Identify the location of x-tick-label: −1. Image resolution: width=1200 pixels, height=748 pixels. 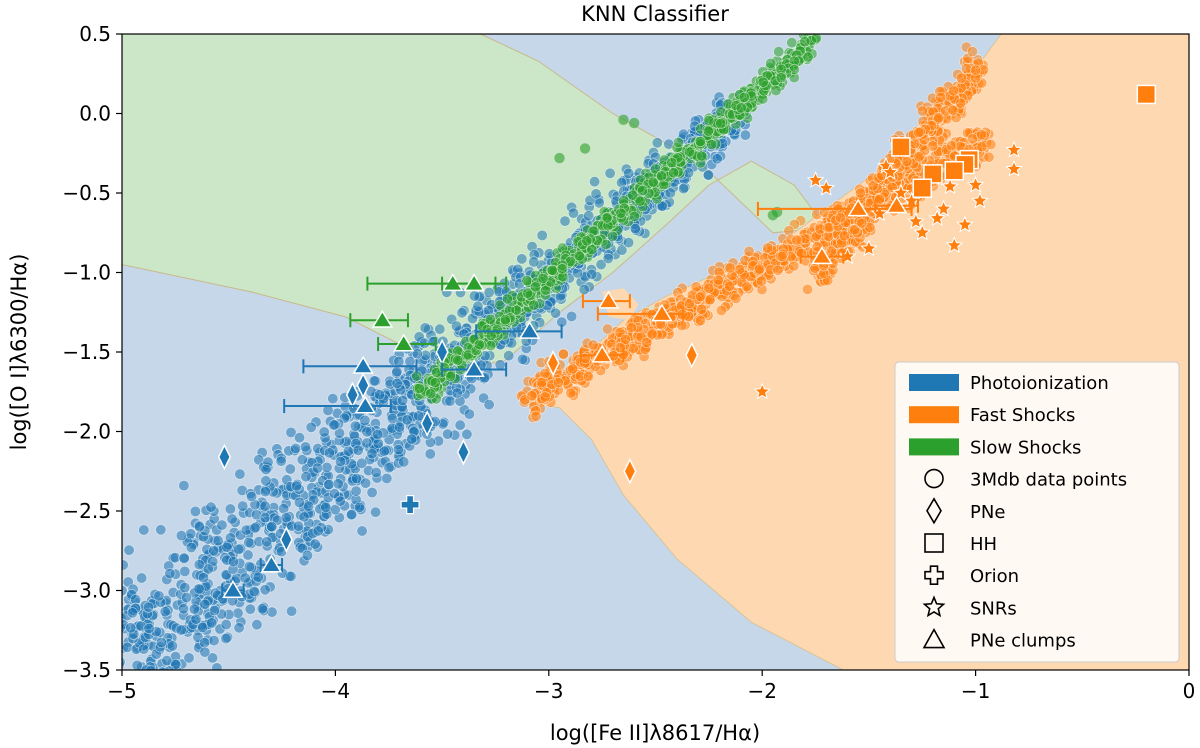
(975, 691).